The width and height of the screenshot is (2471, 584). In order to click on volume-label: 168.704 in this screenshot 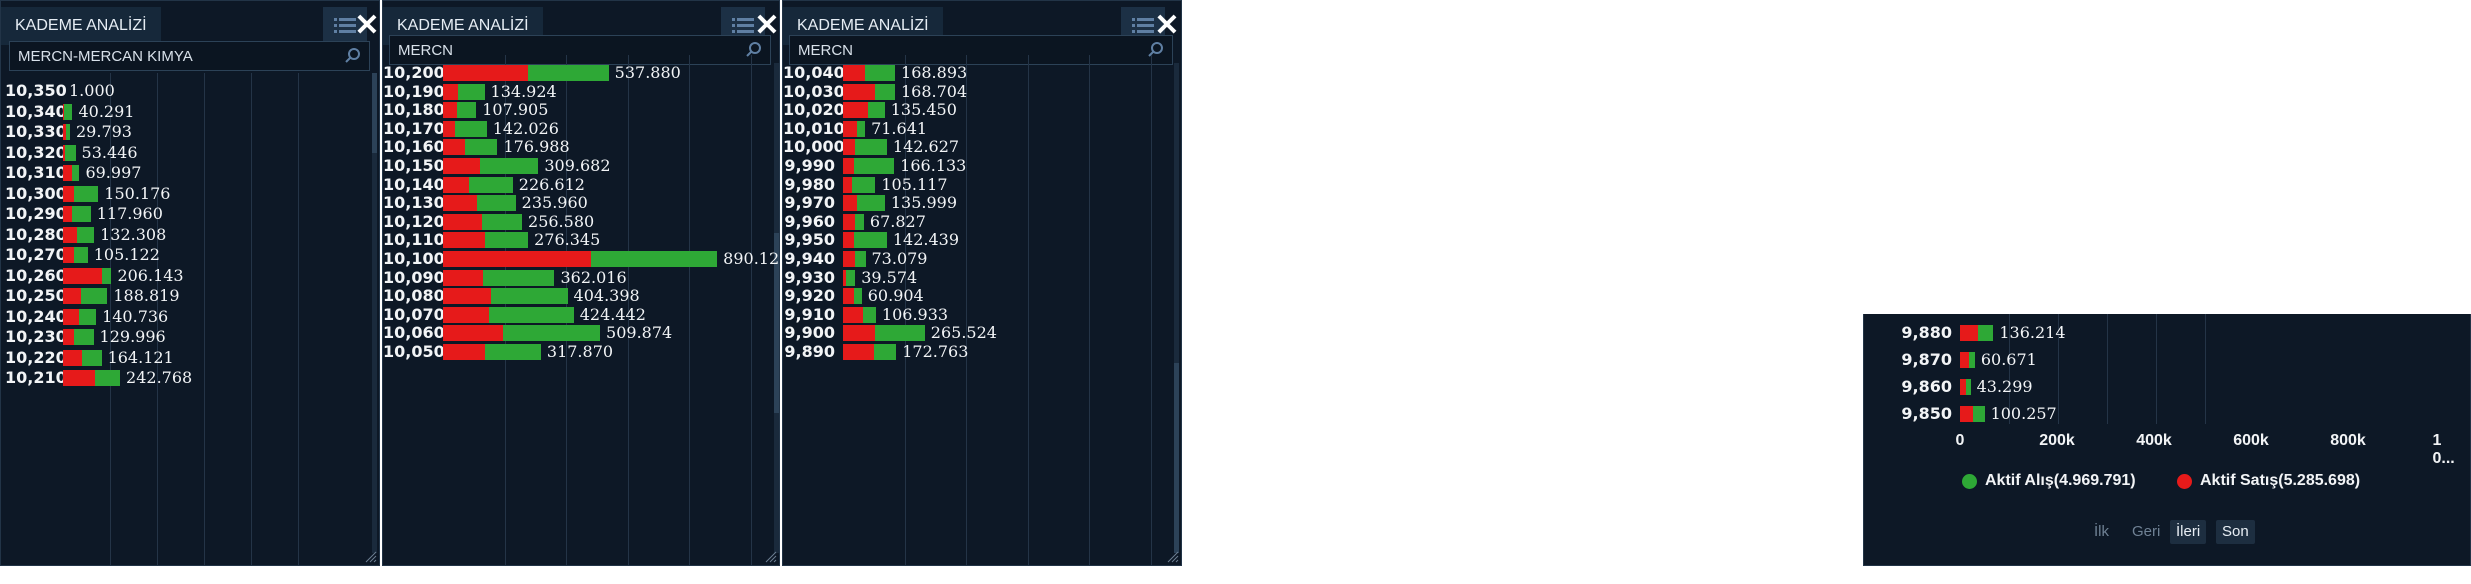, I will do `click(934, 91)`.